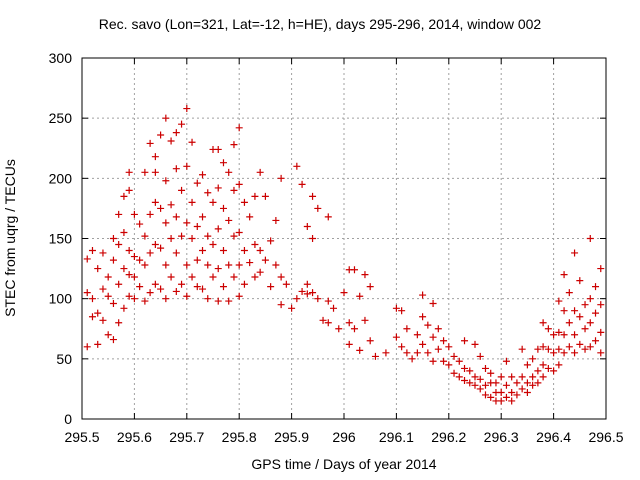 The image size is (640, 480). I want to click on x-tick-label: 296.3, so click(501, 437).